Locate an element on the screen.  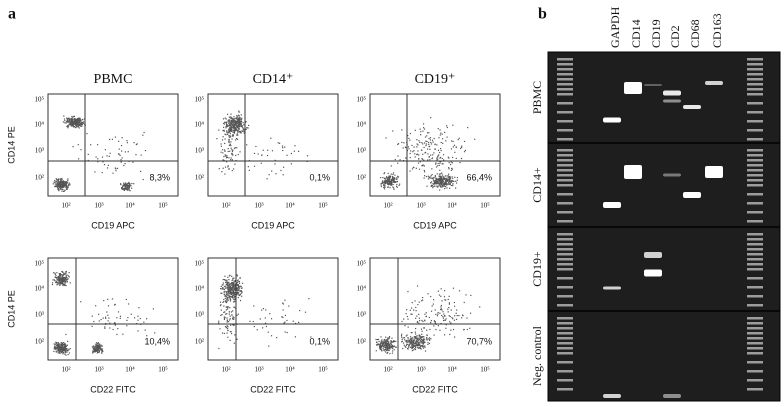
x-tick-label: 10³ is located at coordinates (258, 206).